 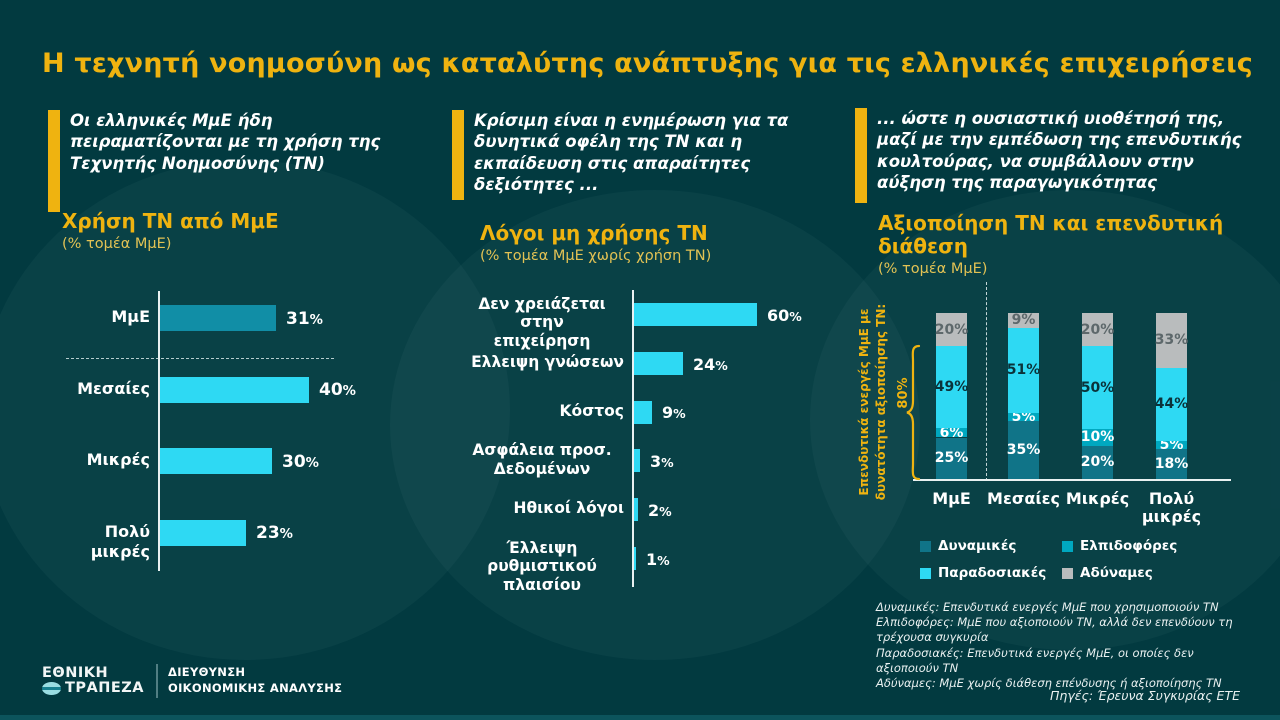 What do you see at coordinates (246, 432) in the screenshot?
I see `chart-usage-of-ai: ΜμΕ 31% Μεσαίες 40% Μικρές 30% Πολύ μικρές 23%` at bounding box center [246, 432].